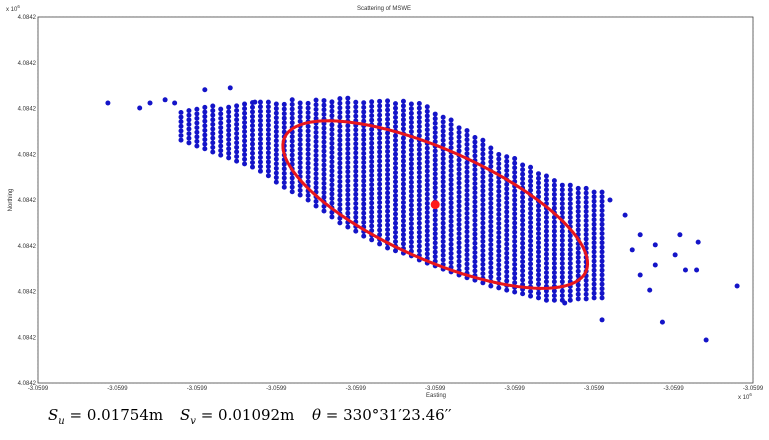 This screenshot has height=440, width=769. I want to click on caption-item: θ = 330°31′23.46′′, so click(382, 415).